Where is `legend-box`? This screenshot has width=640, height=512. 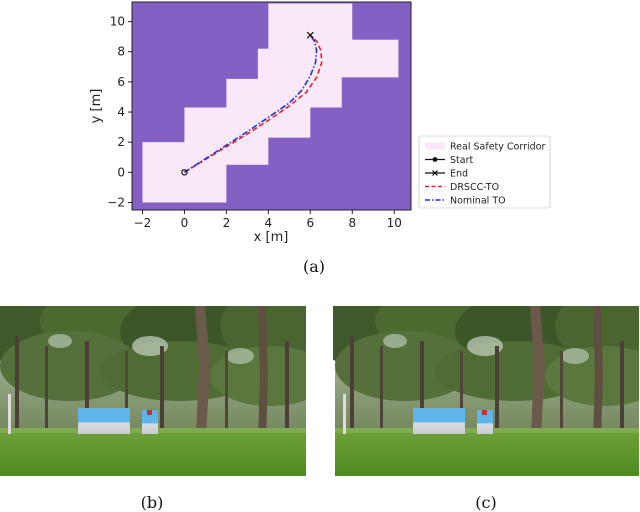
legend-box is located at coordinates (484, 172).